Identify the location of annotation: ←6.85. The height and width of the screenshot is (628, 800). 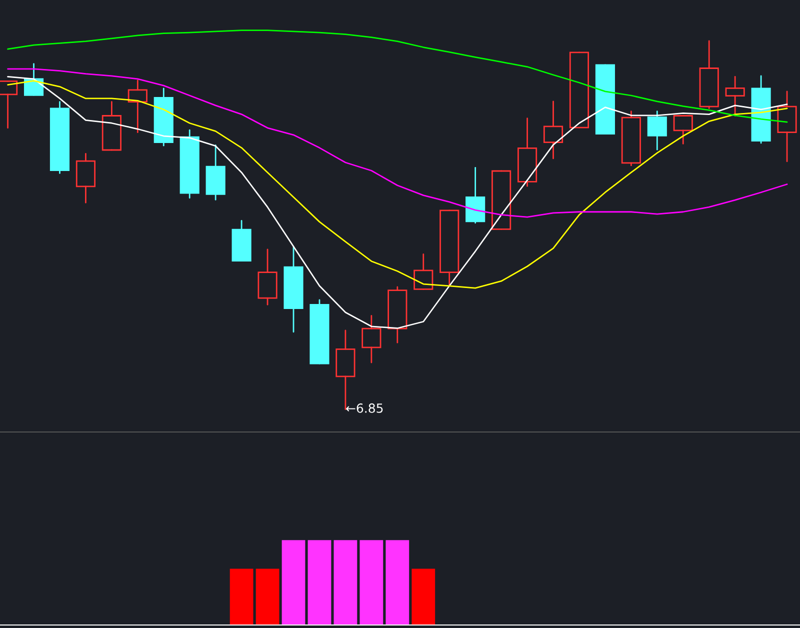
(364, 408).